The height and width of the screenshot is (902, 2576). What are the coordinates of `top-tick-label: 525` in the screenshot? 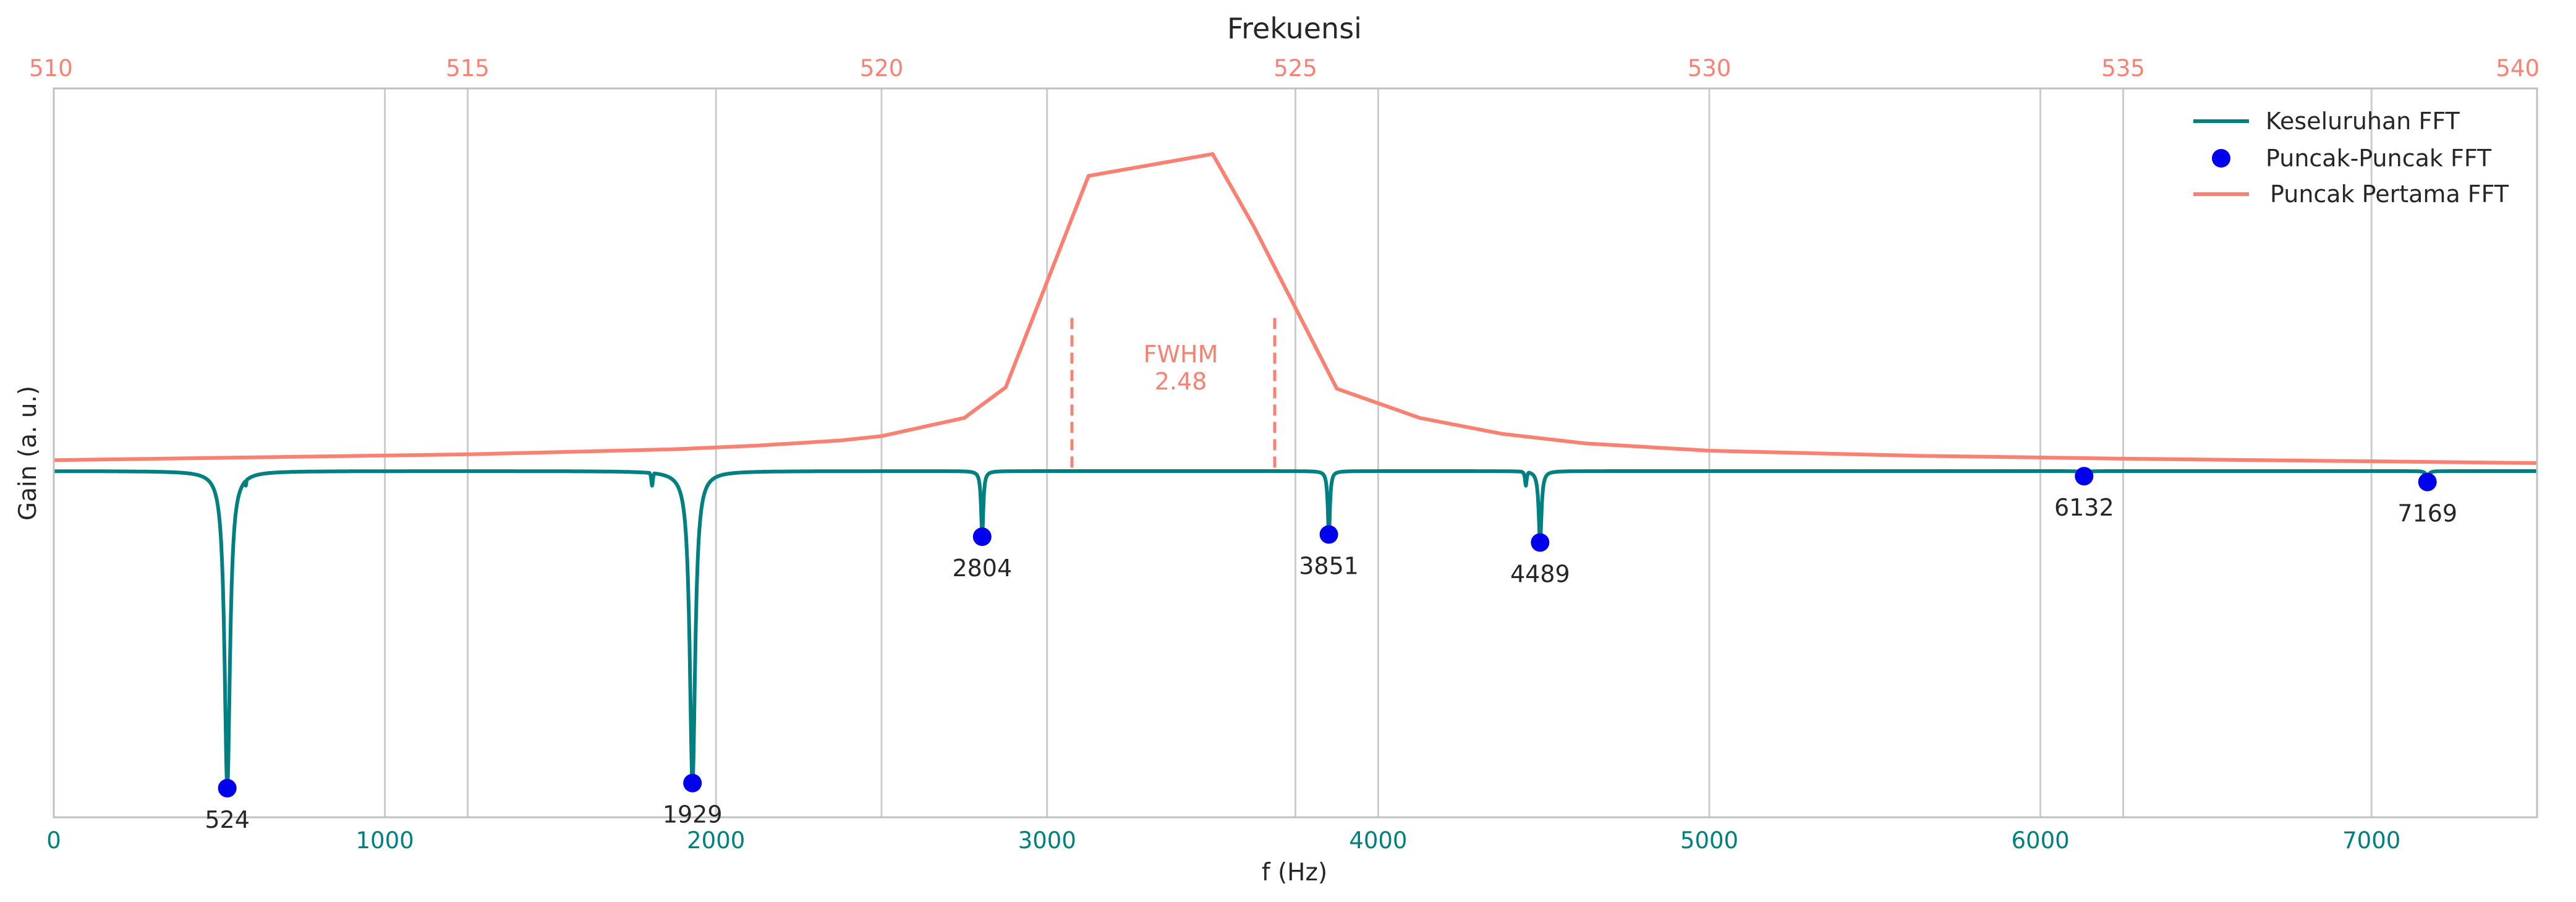 It's located at (1295, 68).